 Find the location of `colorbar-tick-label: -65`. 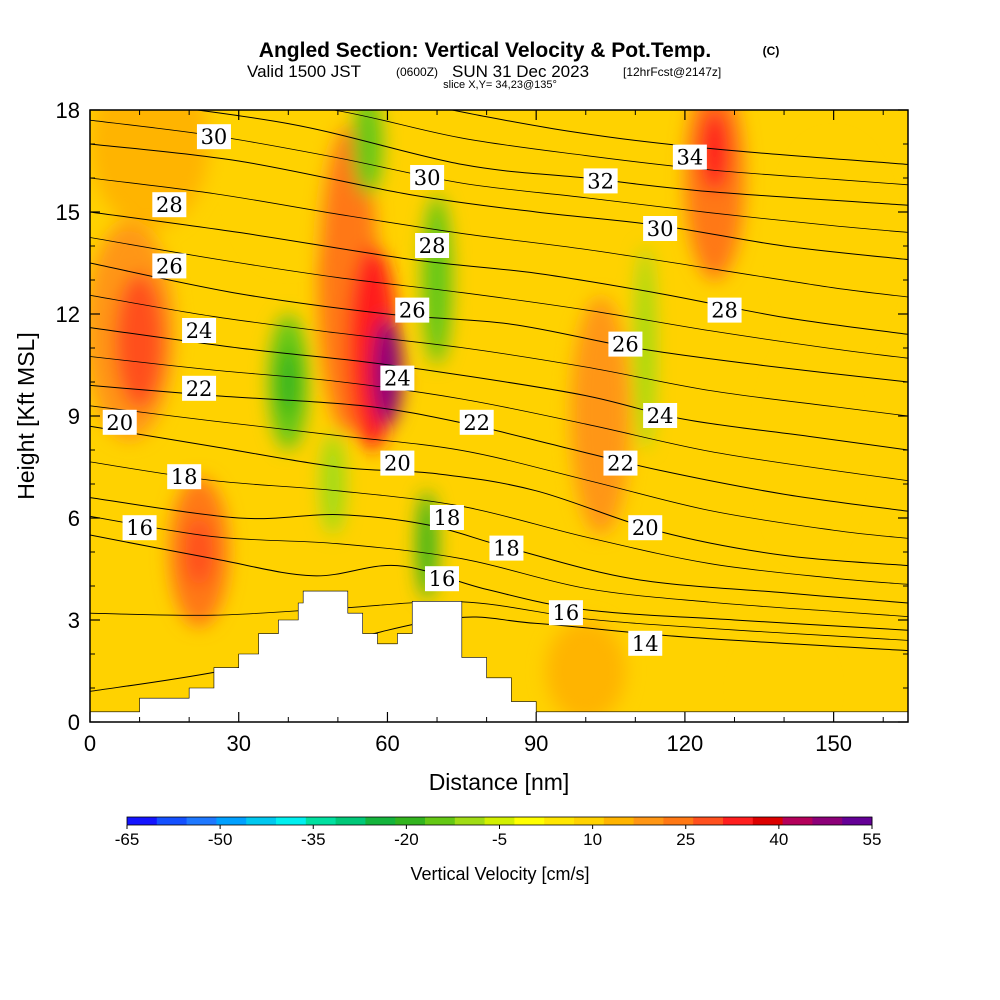

colorbar-tick-label: -65 is located at coordinates (127, 839).